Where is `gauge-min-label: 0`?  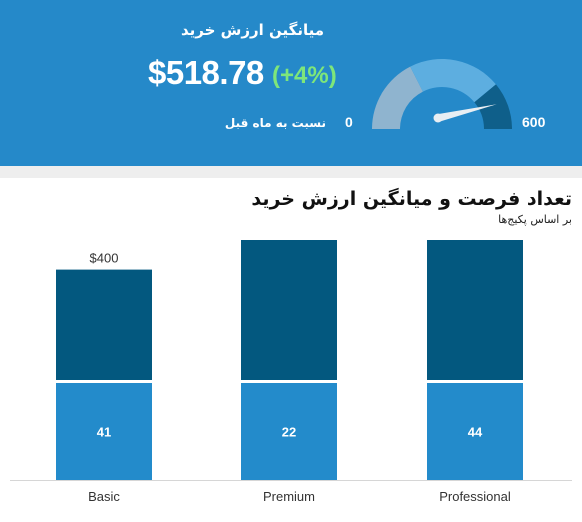
gauge-min-label: 0 is located at coordinates (349, 122).